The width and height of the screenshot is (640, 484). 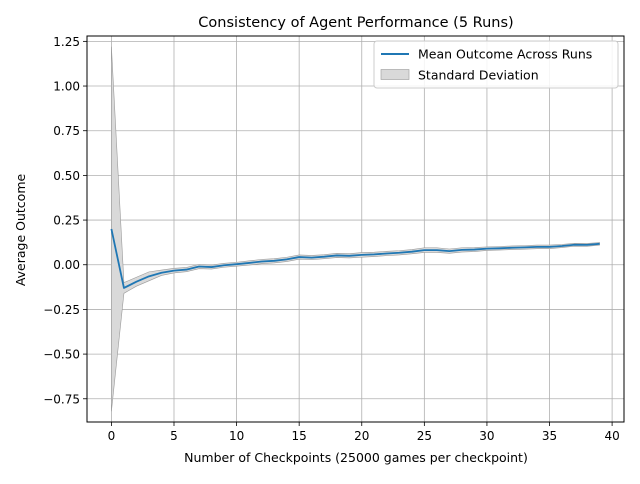 What do you see at coordinates (478, 75) in the screenshot?
I see `legend-std-label: Standard Deviation` at bounding box center [478, 75].